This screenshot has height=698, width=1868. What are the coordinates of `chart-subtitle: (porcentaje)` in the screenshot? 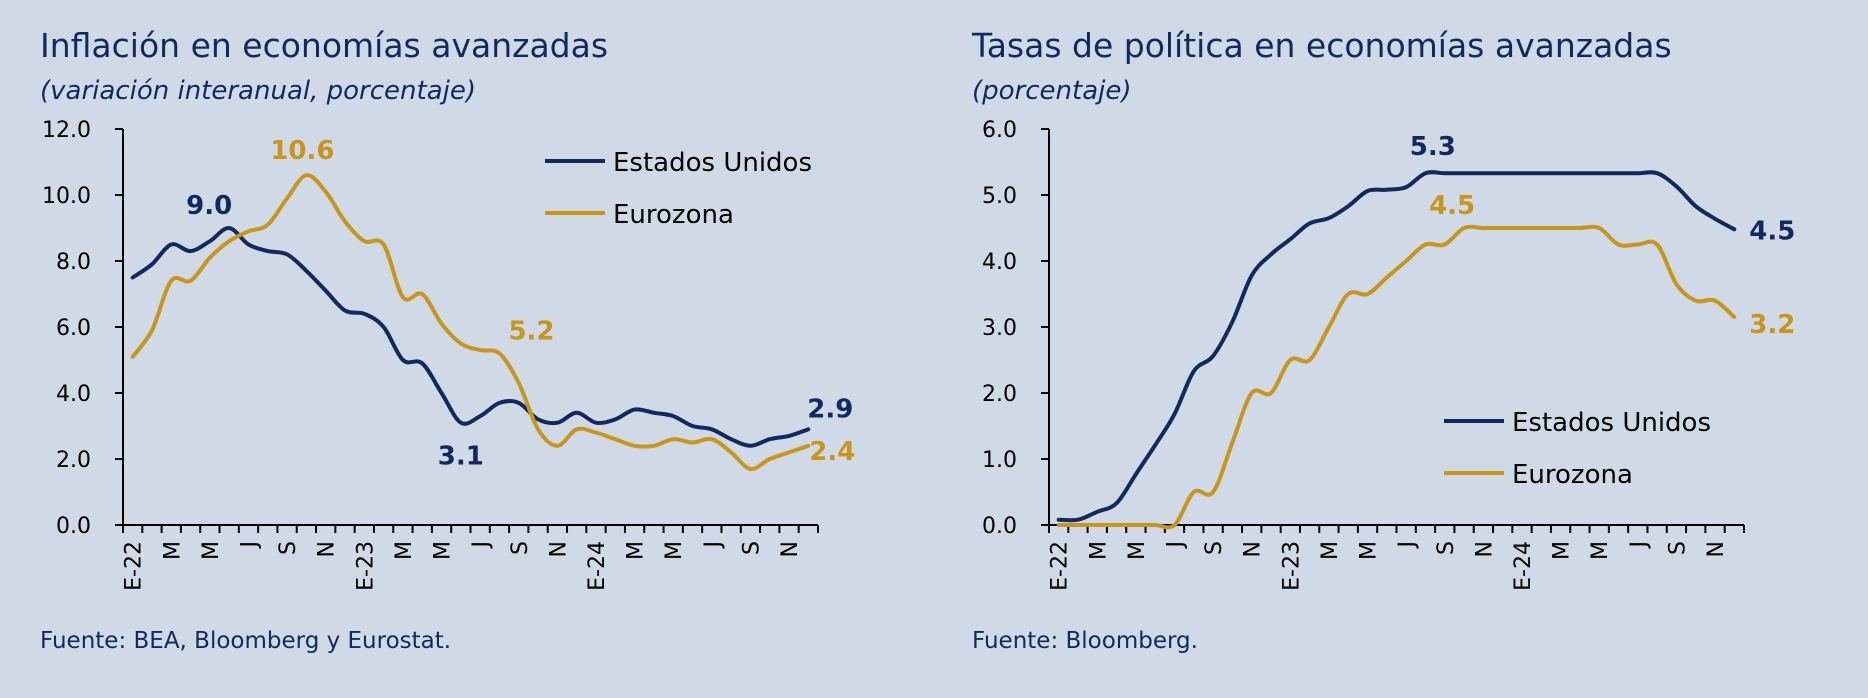 It's located at (1052, 91).